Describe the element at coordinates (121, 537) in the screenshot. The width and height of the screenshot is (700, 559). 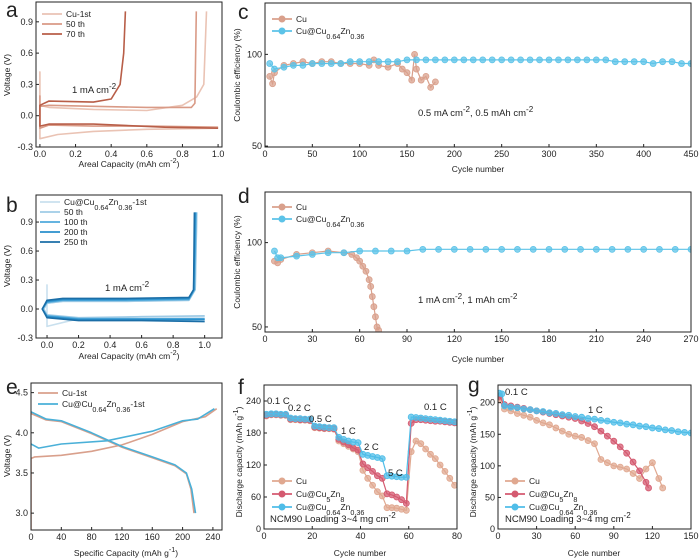
I see `x-tick-label: 120` at that location.